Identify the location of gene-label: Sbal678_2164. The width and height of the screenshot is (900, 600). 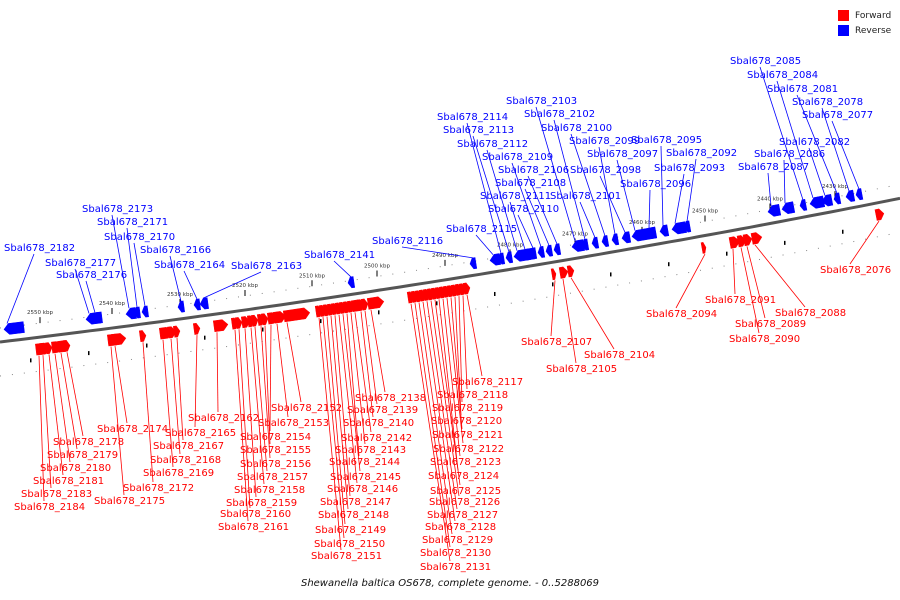
(189, 265).